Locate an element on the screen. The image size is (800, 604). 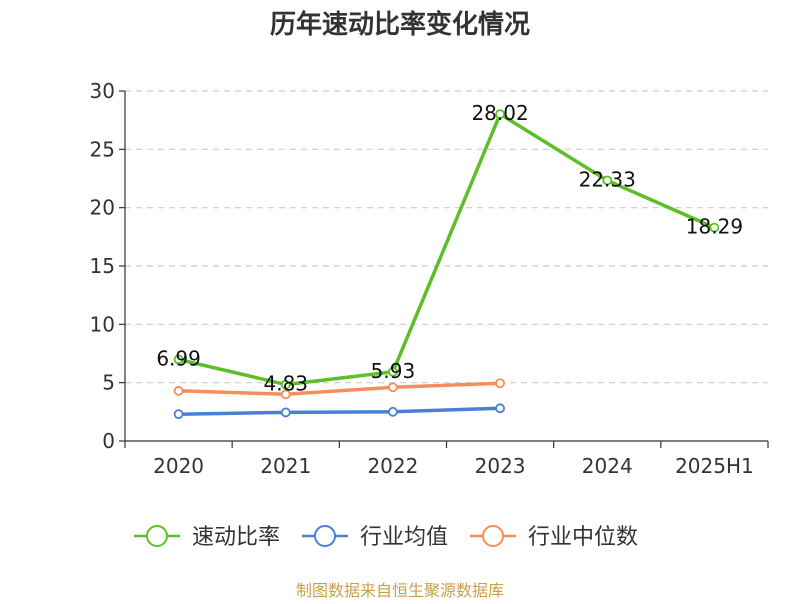
data-label: 28.02 is located at coordinates (499, 113).